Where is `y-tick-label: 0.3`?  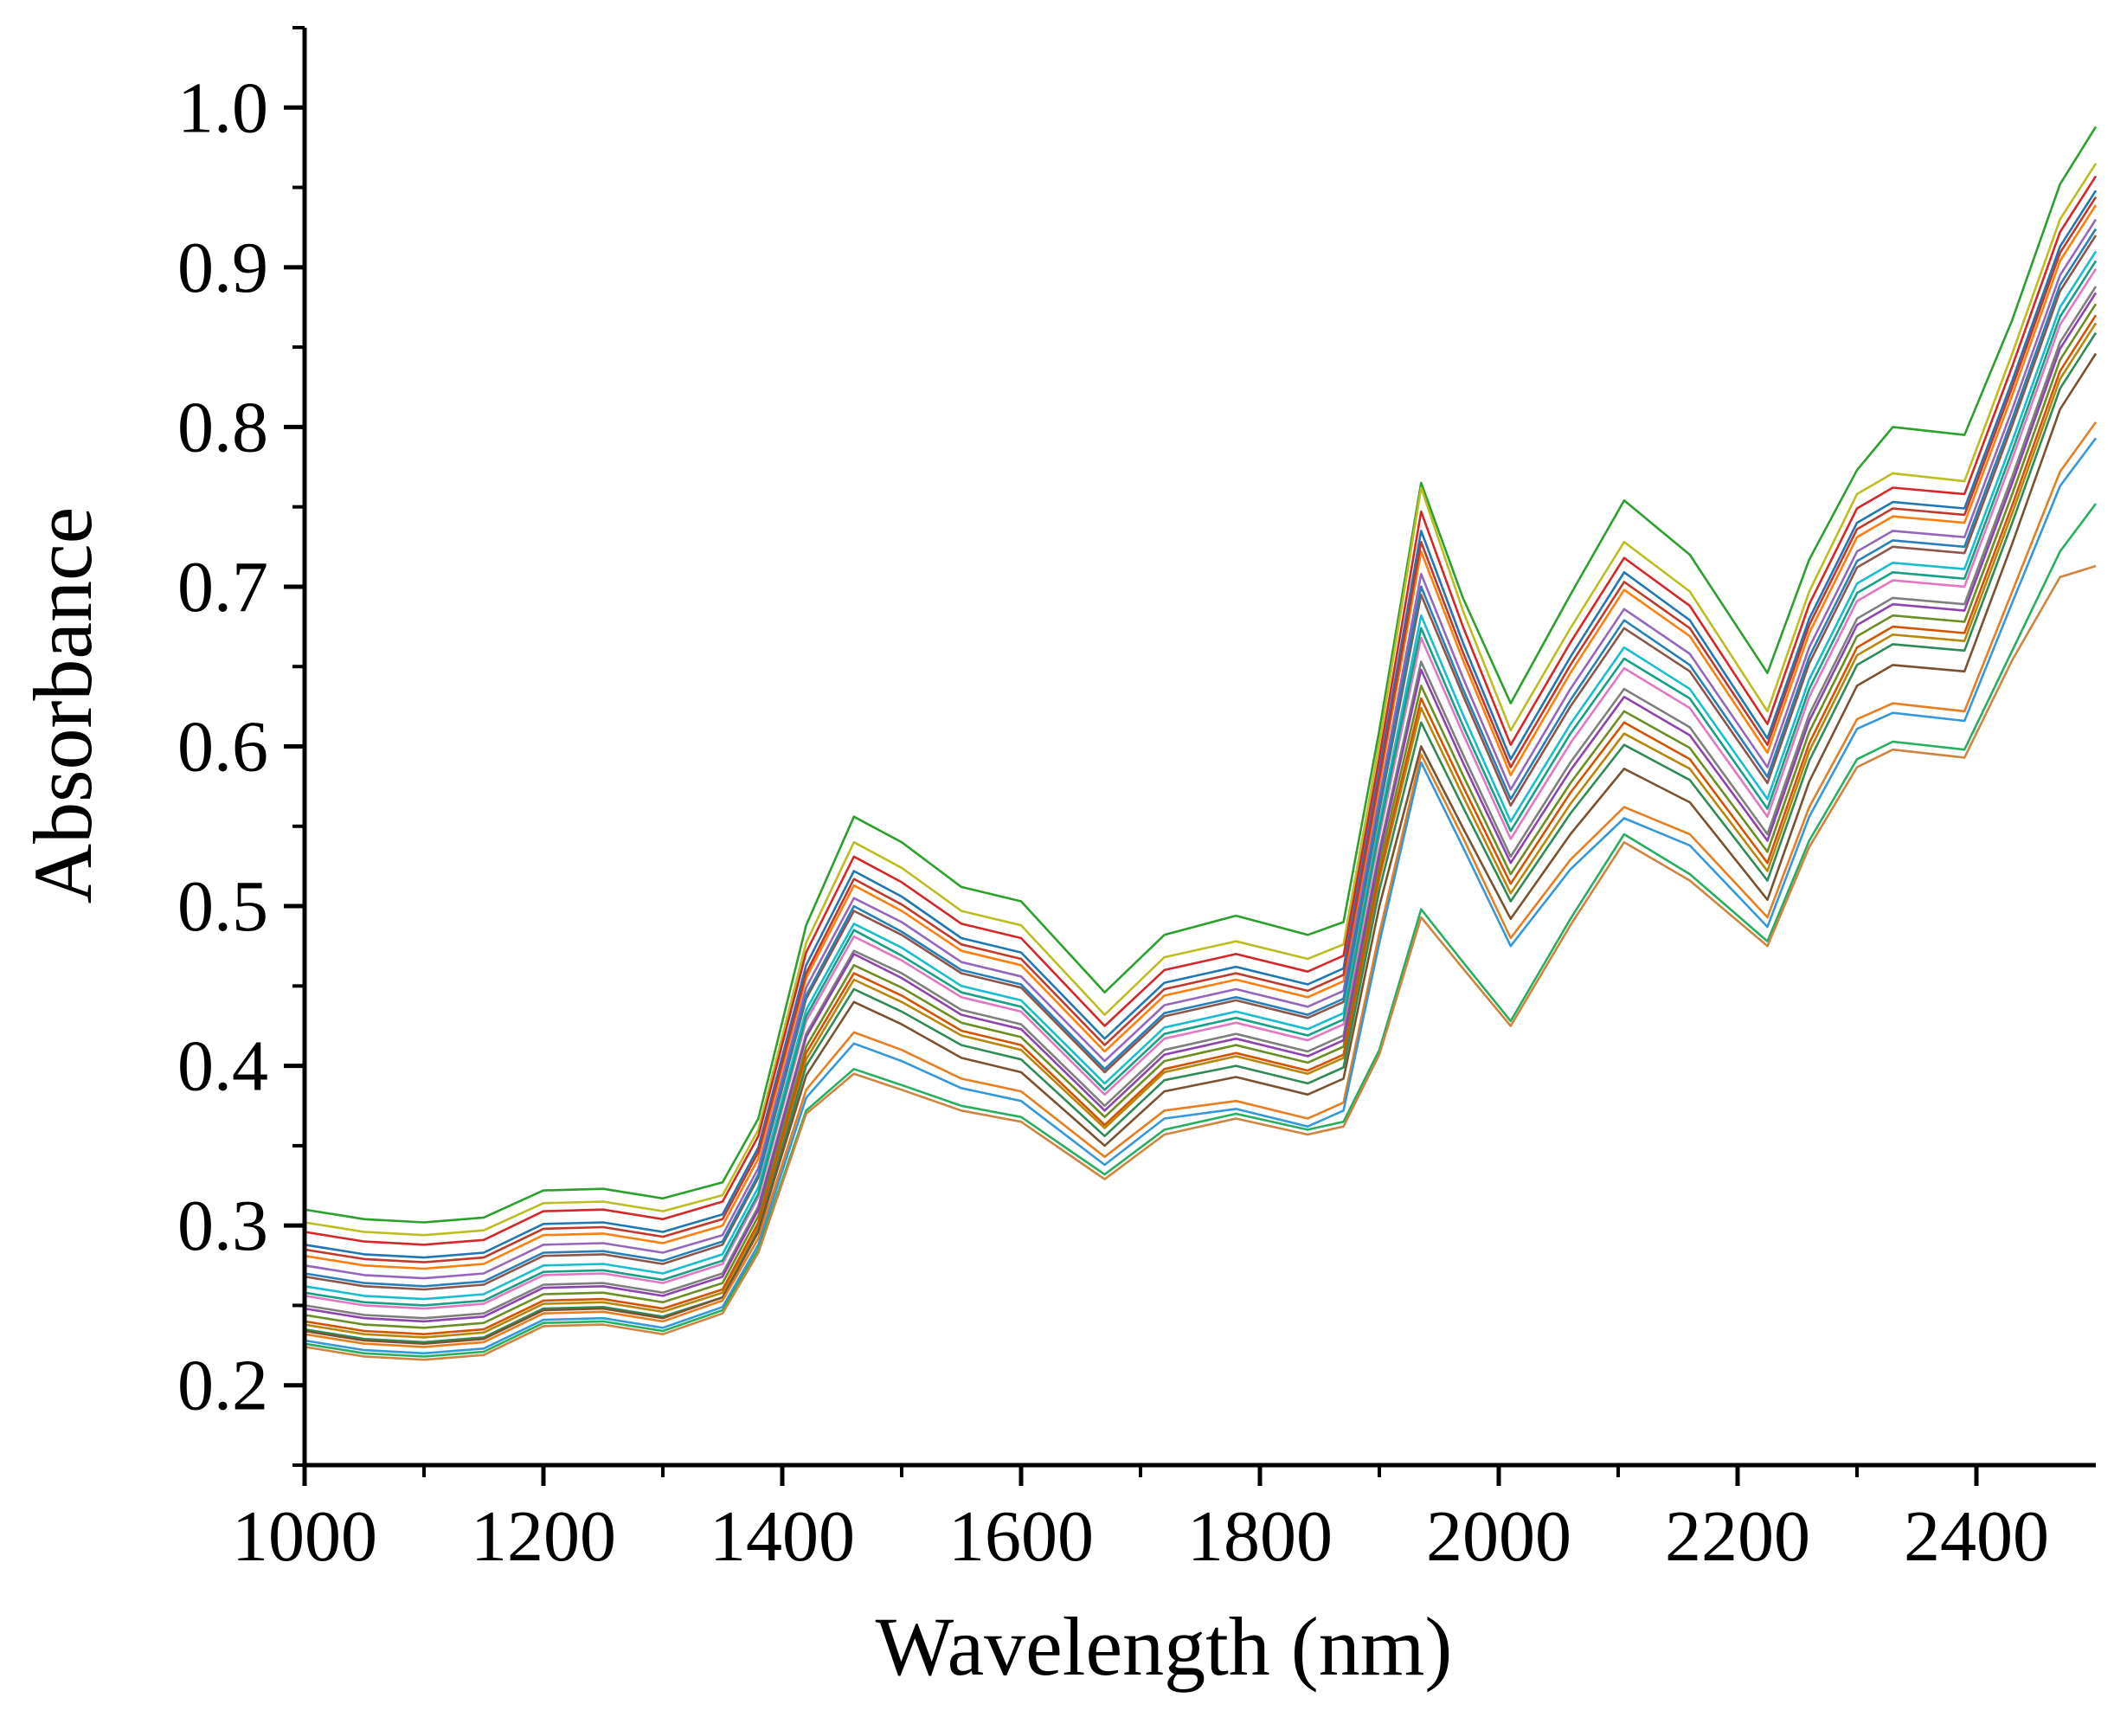
y-tick-label: 0.3 is located at coordinates (223, 1226).